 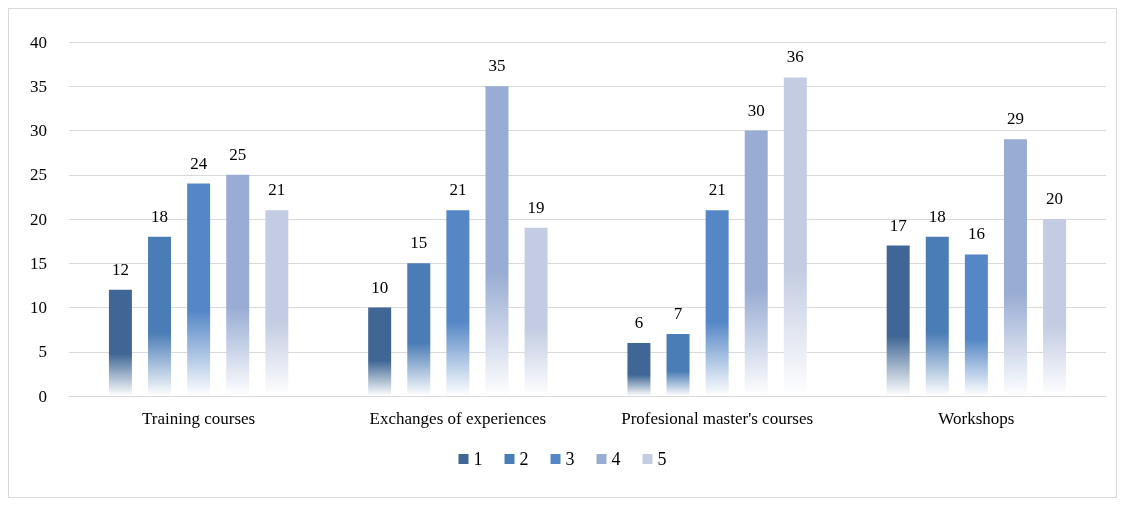 I want to click on legend-label: 1, so click(x=478, y=459).